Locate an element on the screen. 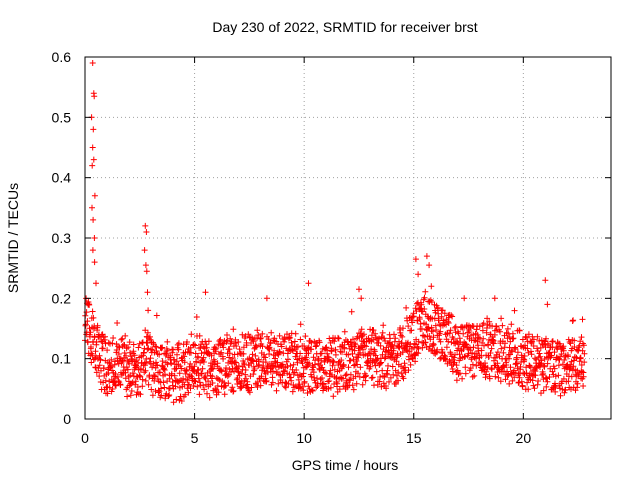 Image resolution: width=640 pixels, height=480 pixels. x-tick-label: 0 is located at coordinates (85, 438).